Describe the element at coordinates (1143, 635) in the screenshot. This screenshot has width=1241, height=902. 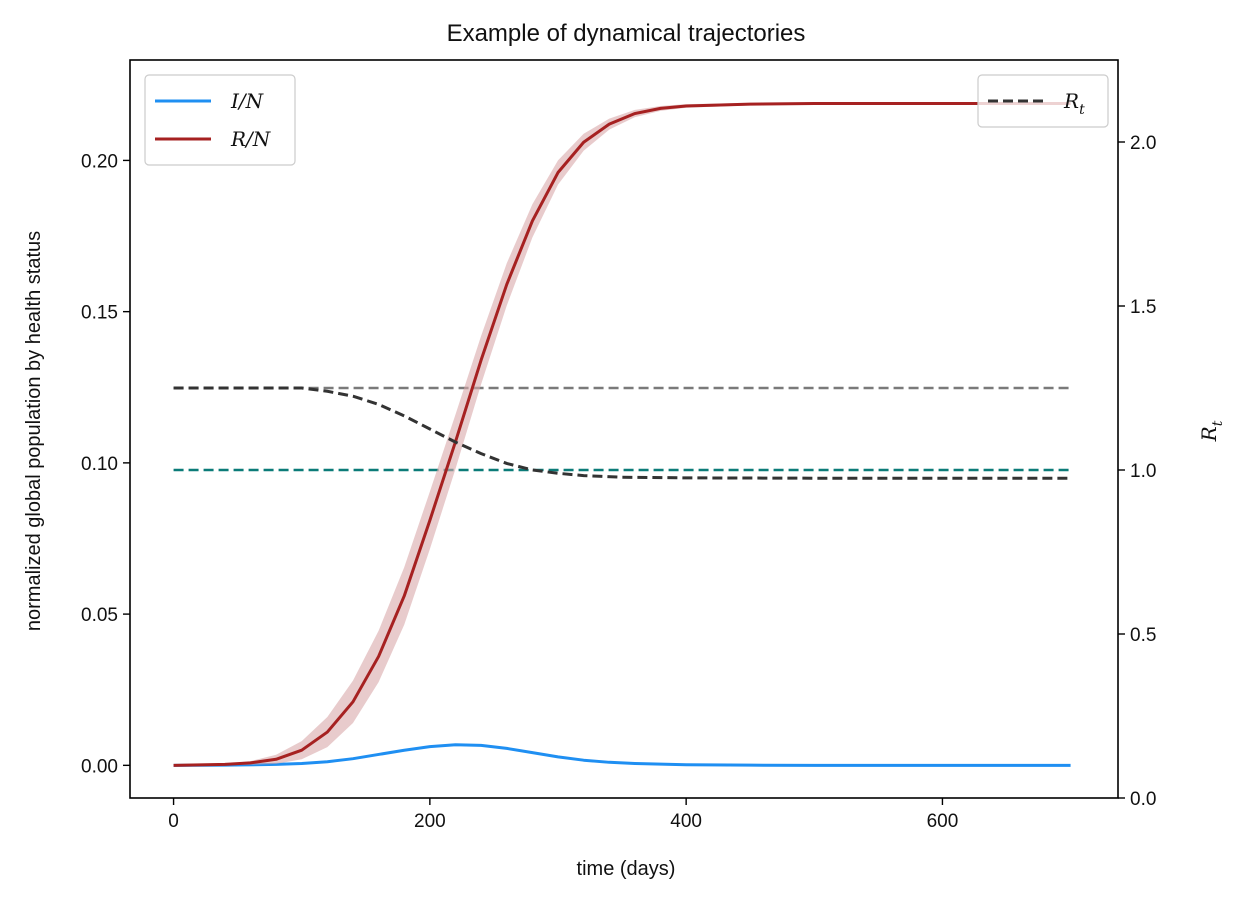
I see `y2-tick-label: 0.5` at that location.